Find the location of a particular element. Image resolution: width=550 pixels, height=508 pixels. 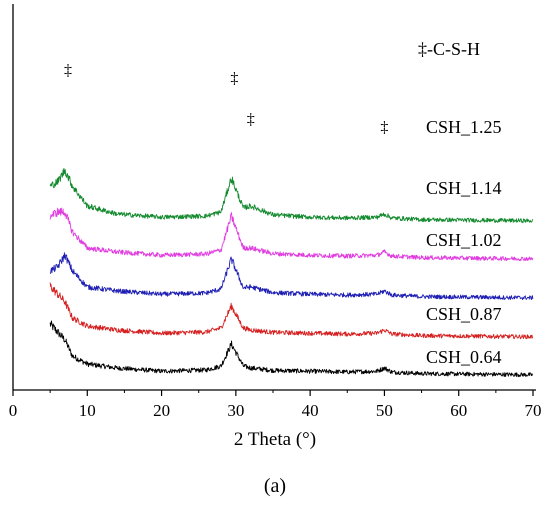

legend-marker: ‡ is located at coordinates (422, 49).